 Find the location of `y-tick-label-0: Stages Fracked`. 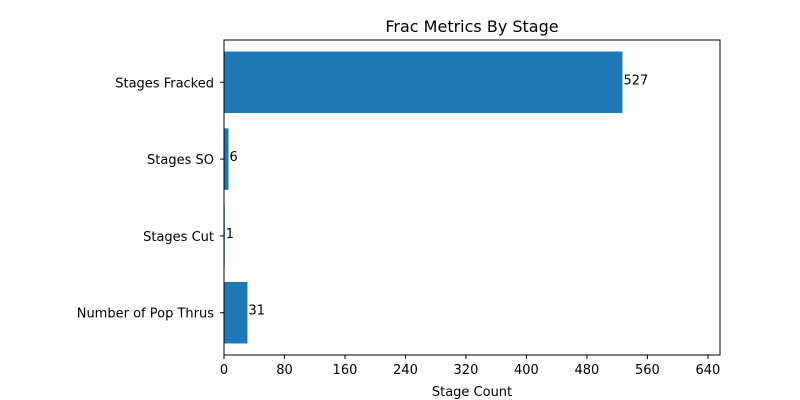

y-tick-label-0: Stages Fracked is located at coordinates (164, 83).